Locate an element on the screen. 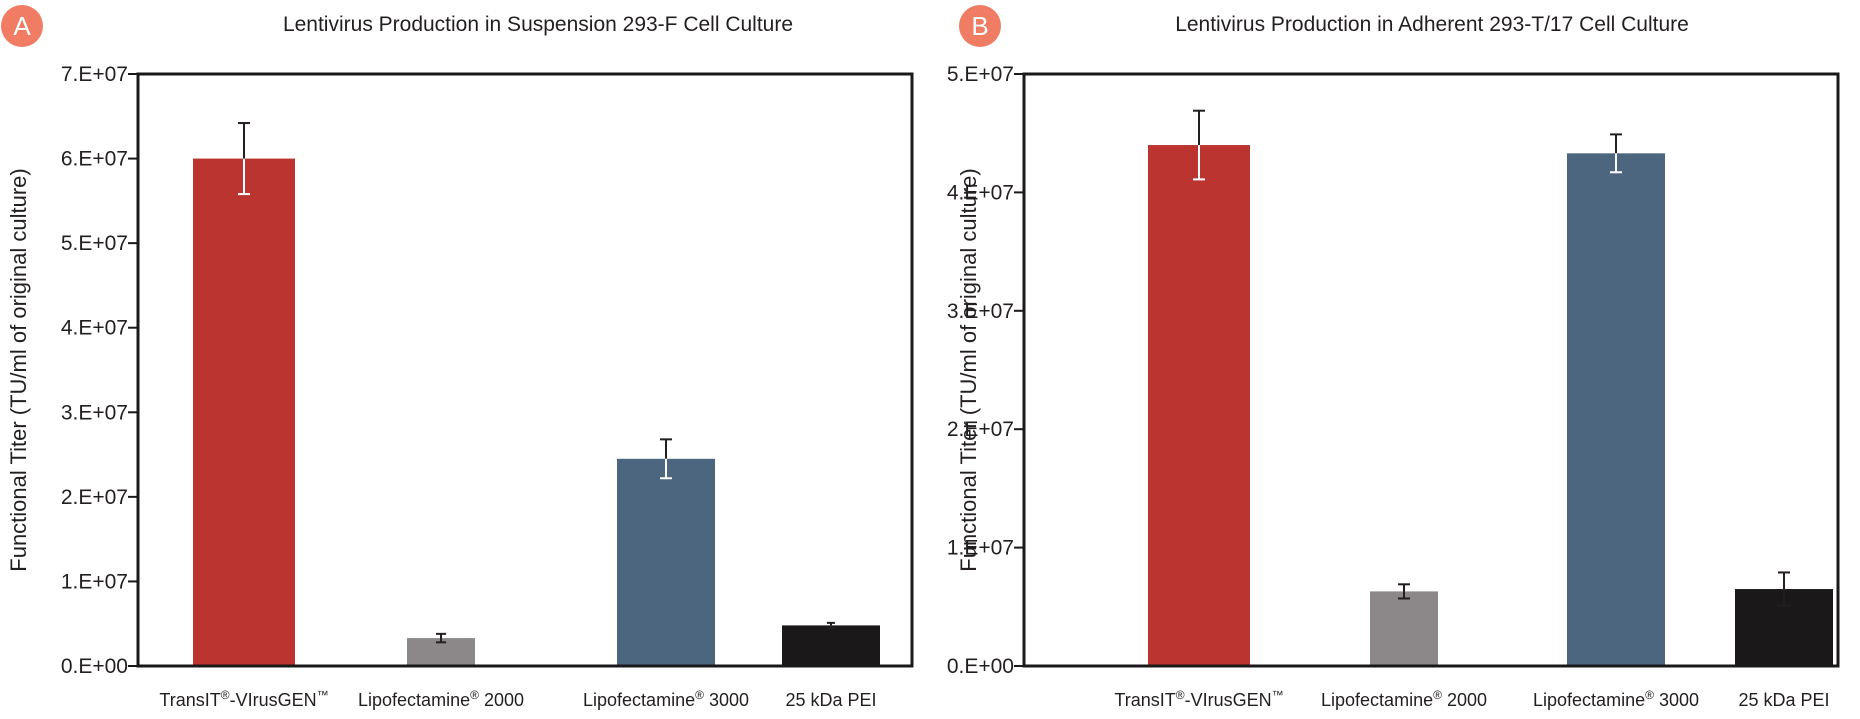  panel-a-ytick-label-1: 1.E+07 is located at coordinates (94, 581).